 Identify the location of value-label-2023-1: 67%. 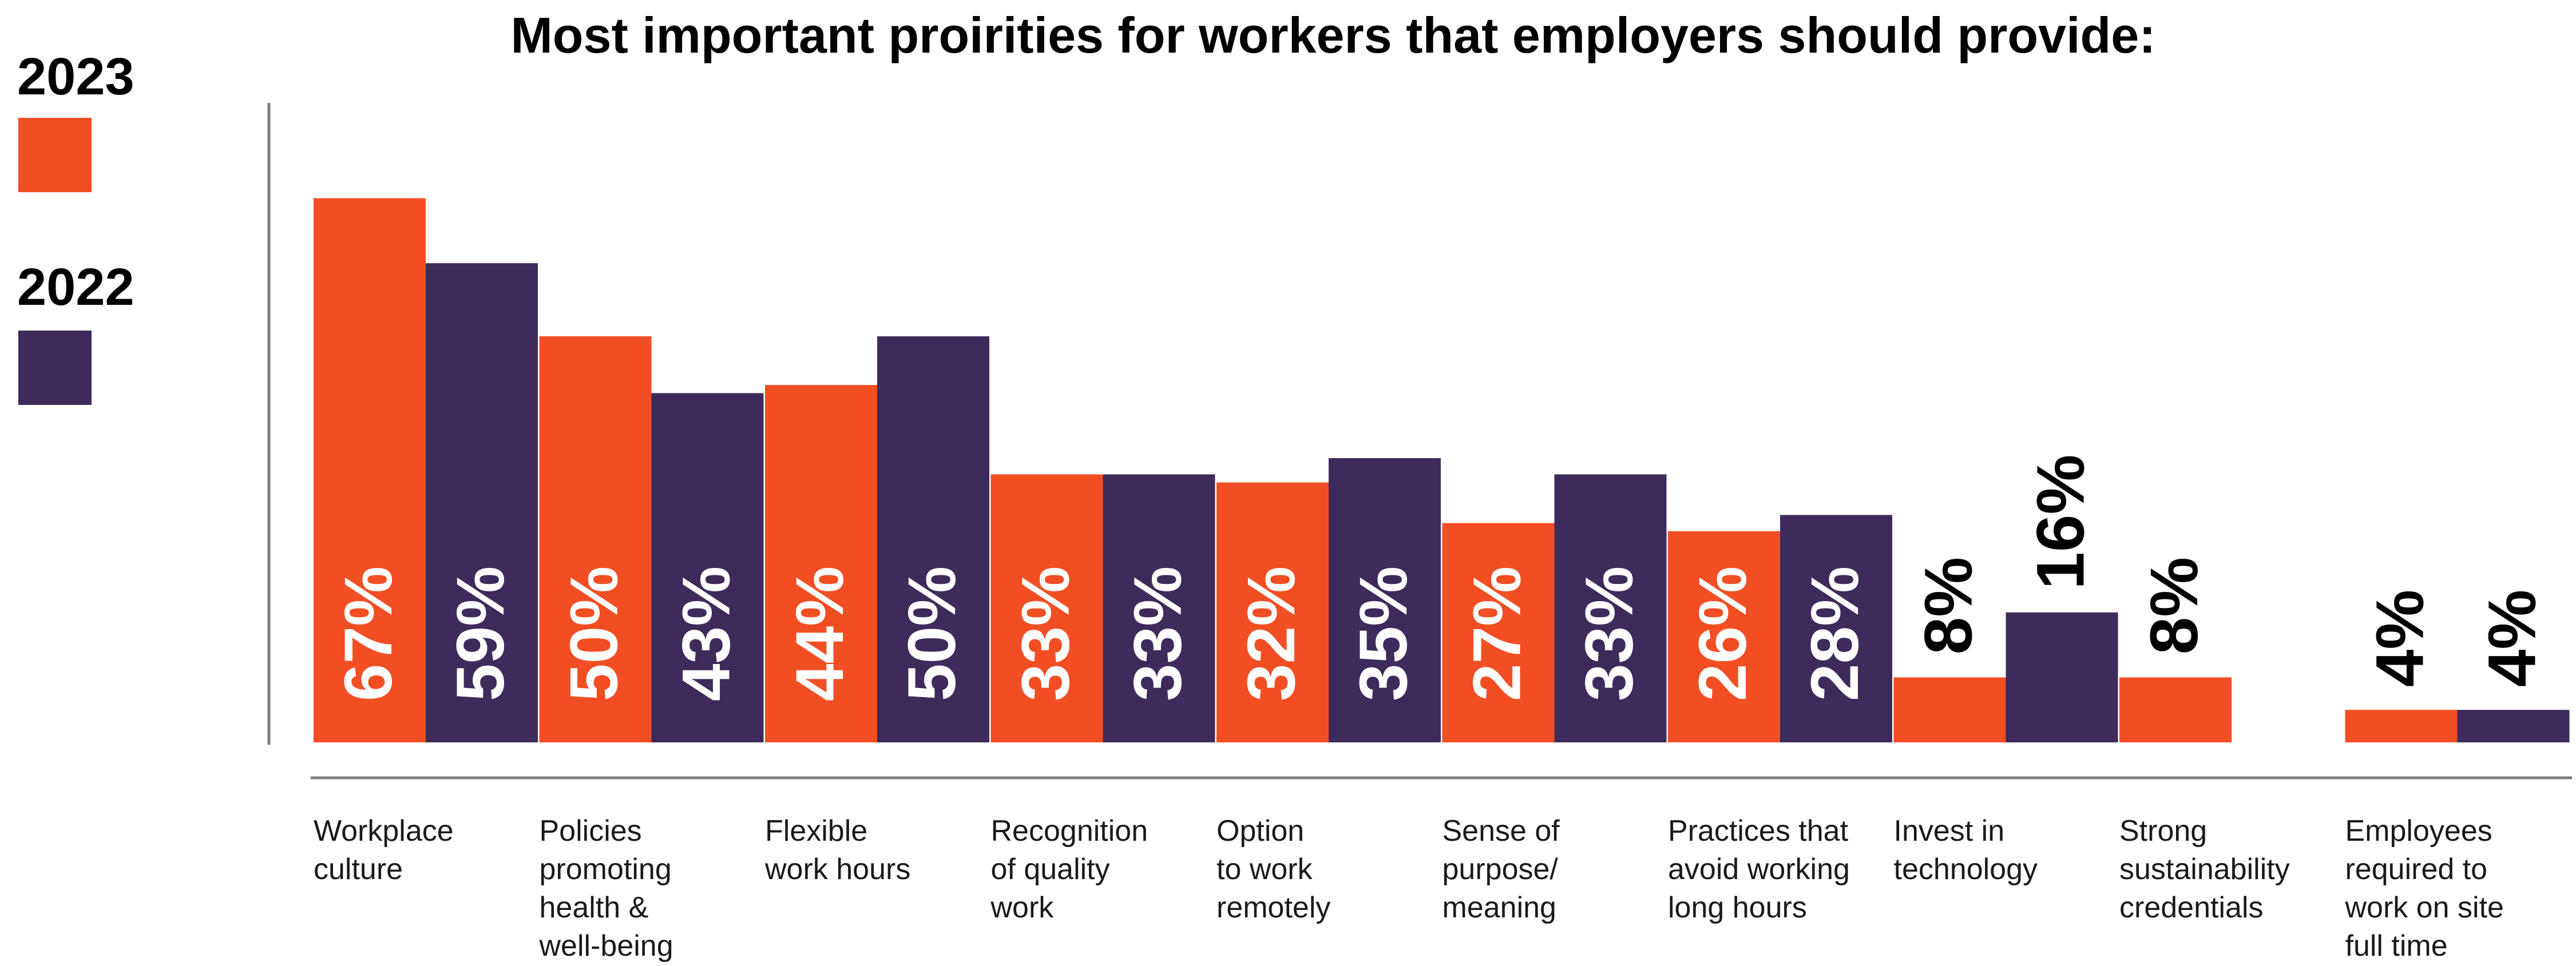
(368, 633).